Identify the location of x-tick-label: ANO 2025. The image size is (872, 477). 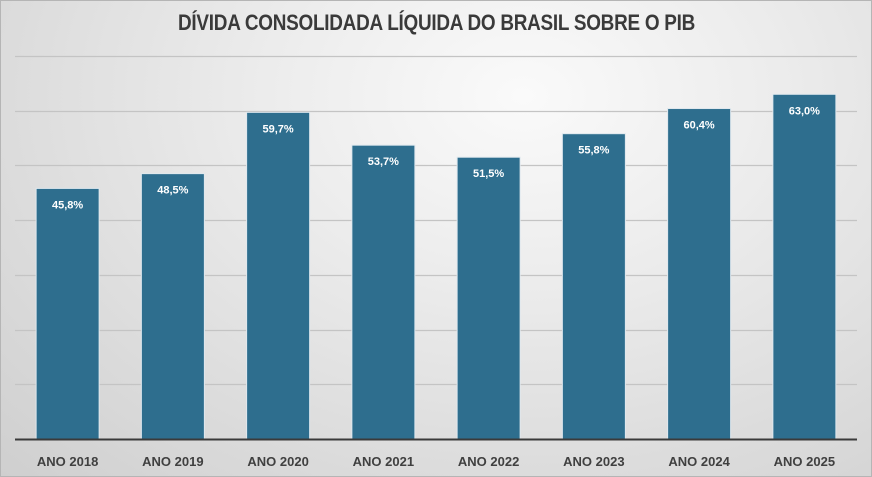
(804, 461).